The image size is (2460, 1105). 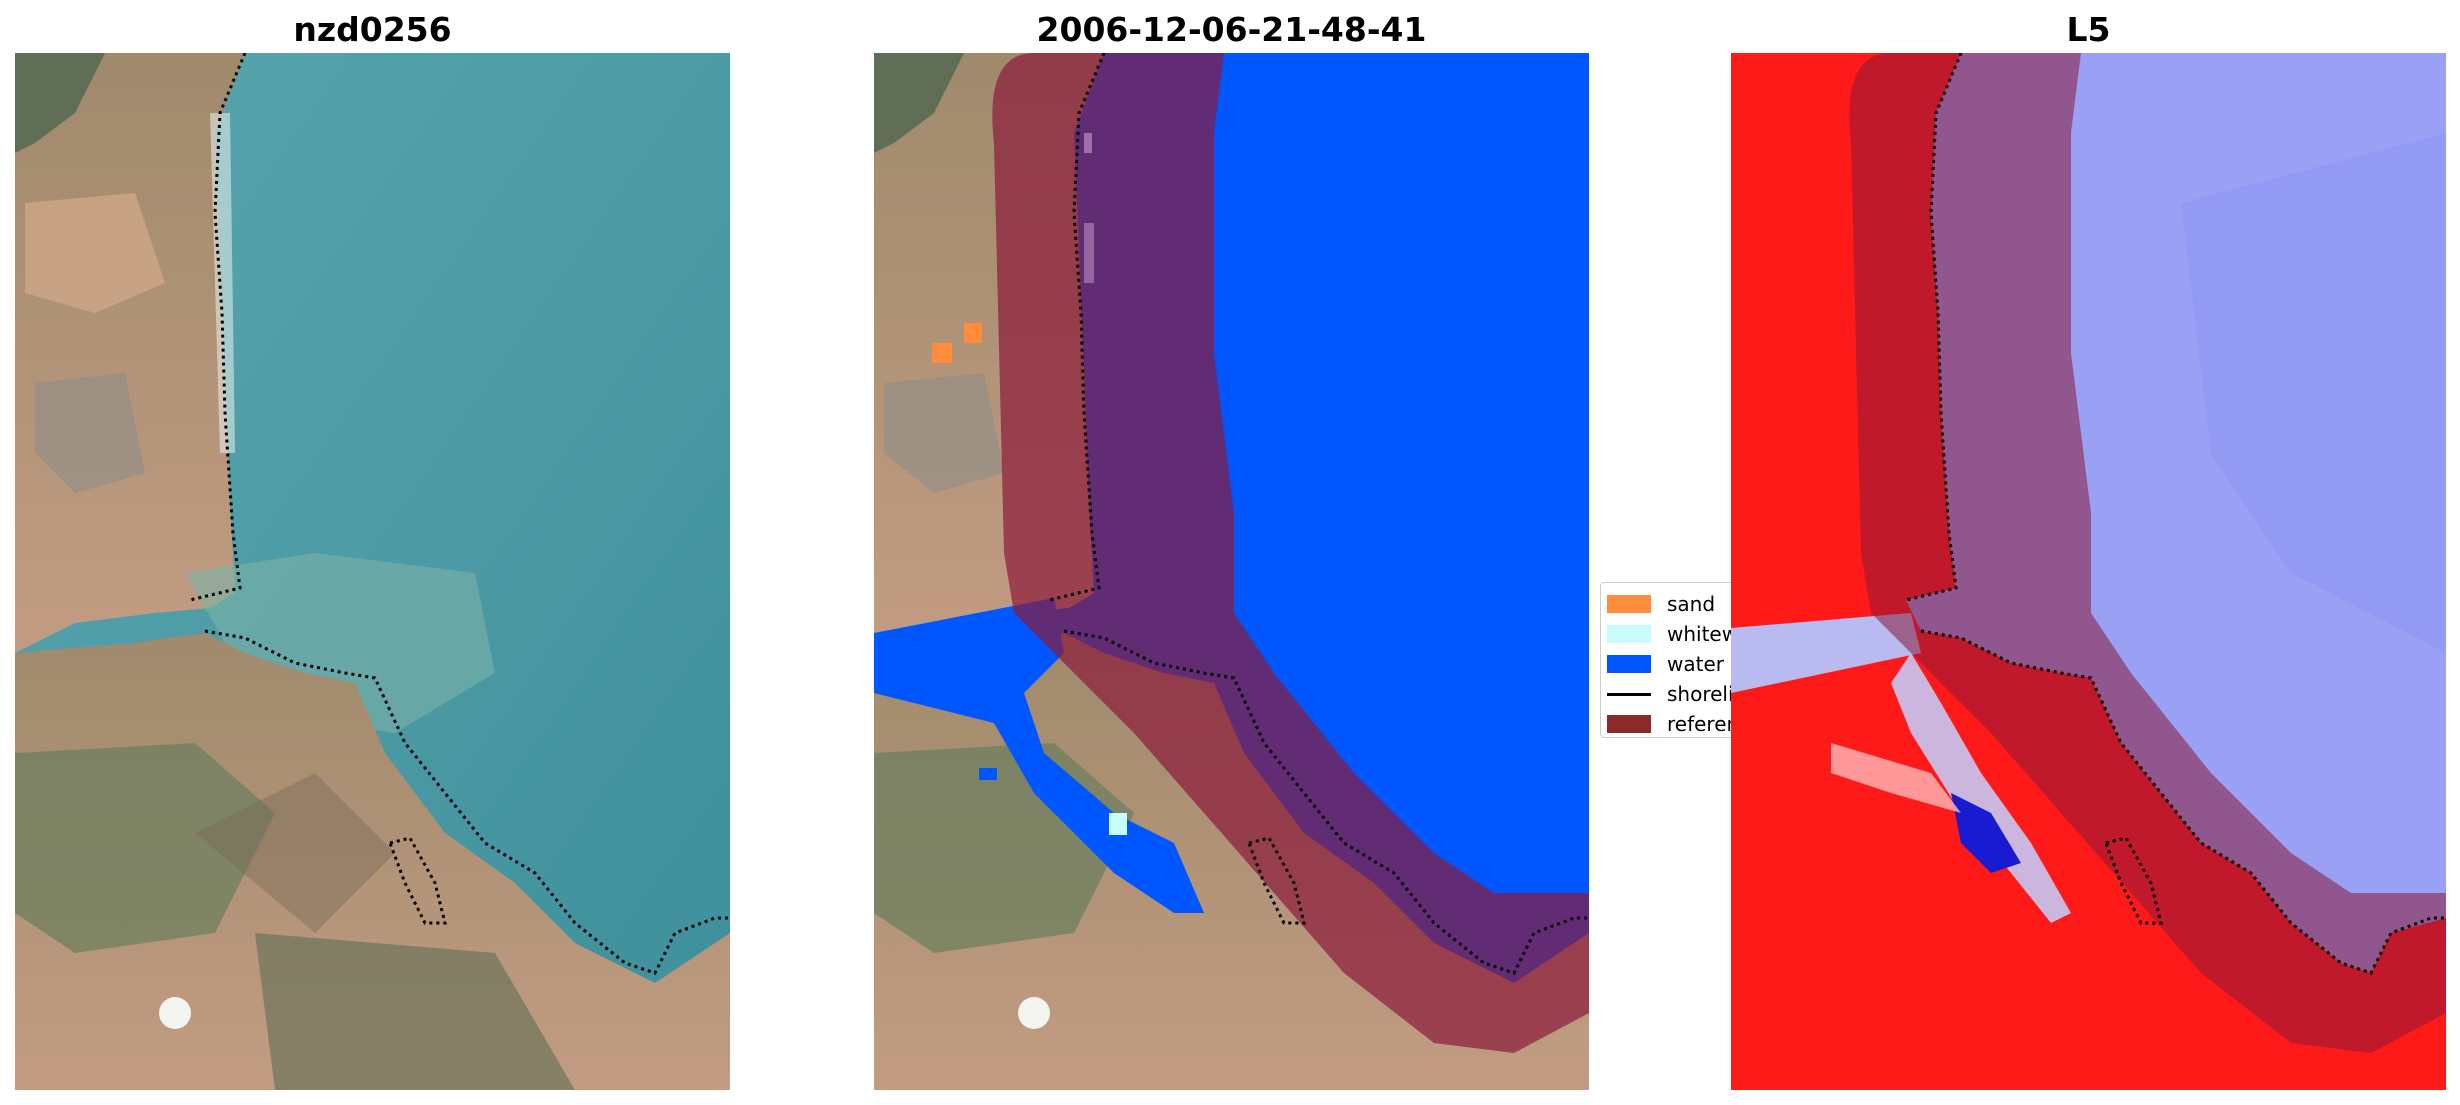 I want to click on legend-swatch-reference, so click(x=1629, y=724).